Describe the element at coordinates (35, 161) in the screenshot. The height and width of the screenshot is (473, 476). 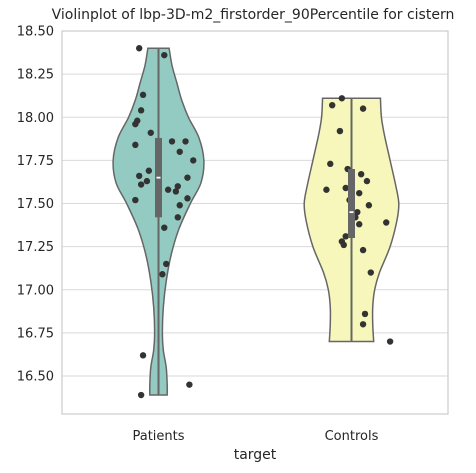
I see `y-tick-label: 17.75` at that location.